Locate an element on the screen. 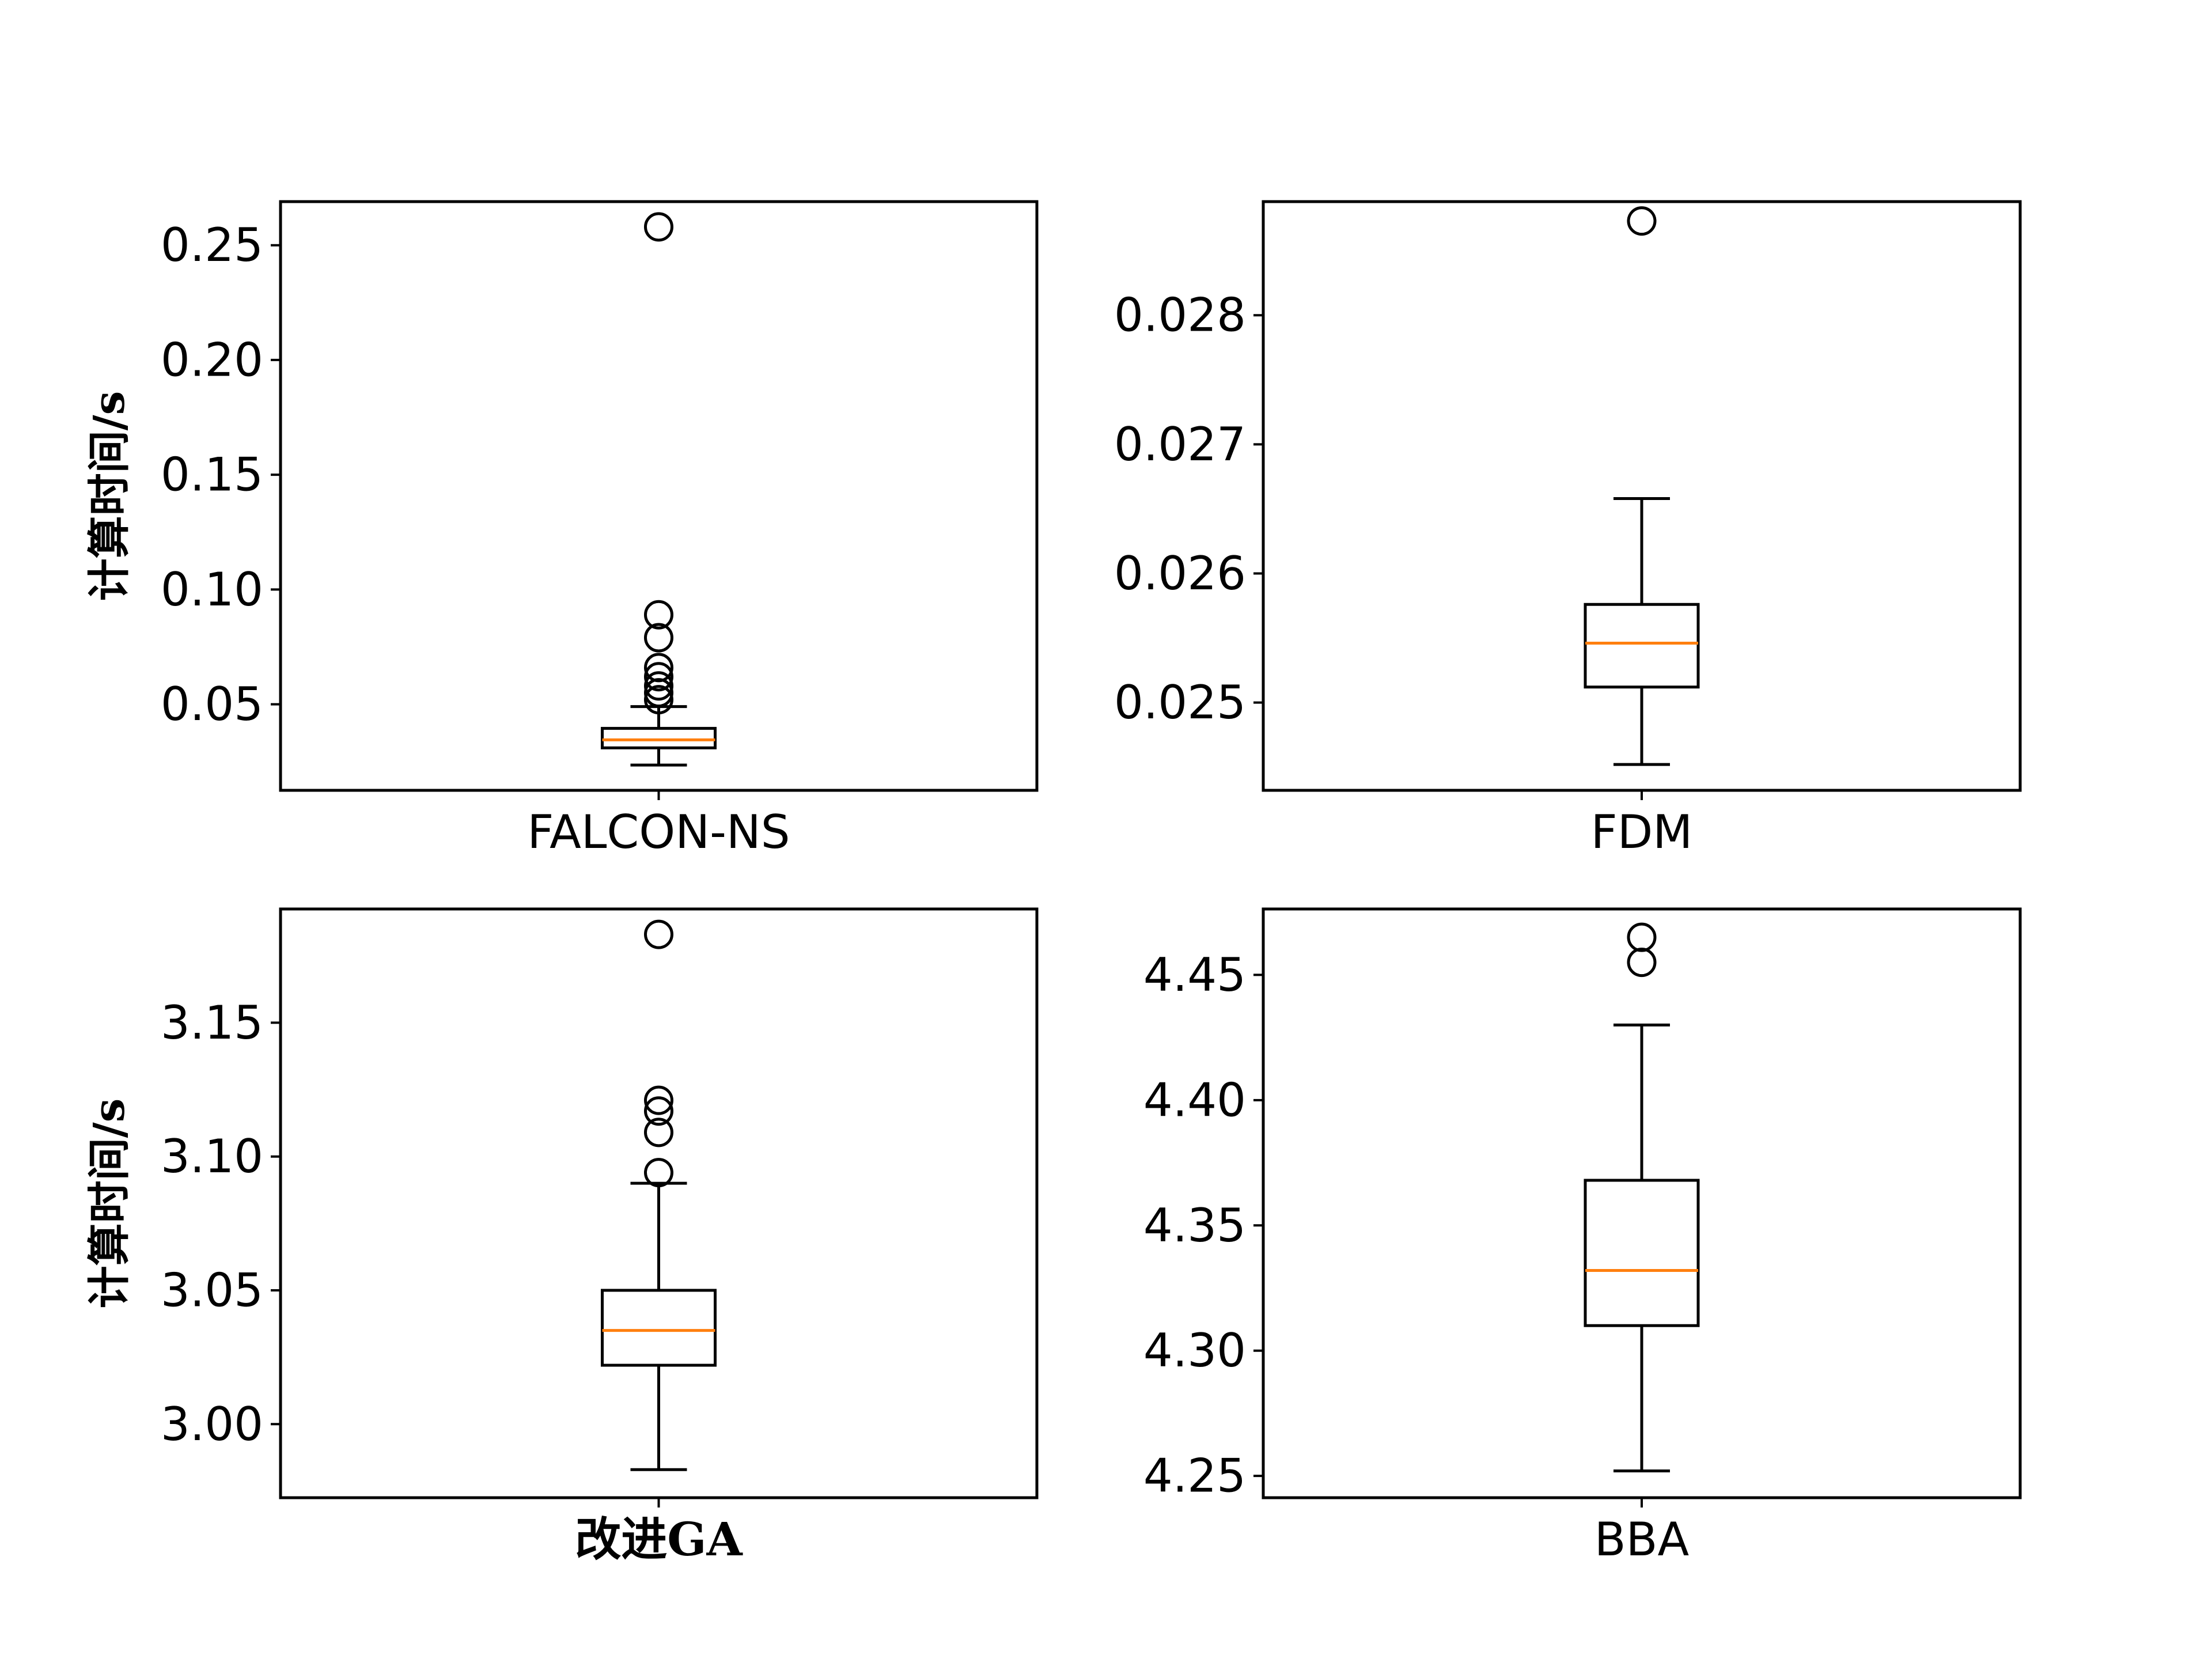 The image size is (2212, 1659). category-label: BBA is located at coordinates (1642, 1539).